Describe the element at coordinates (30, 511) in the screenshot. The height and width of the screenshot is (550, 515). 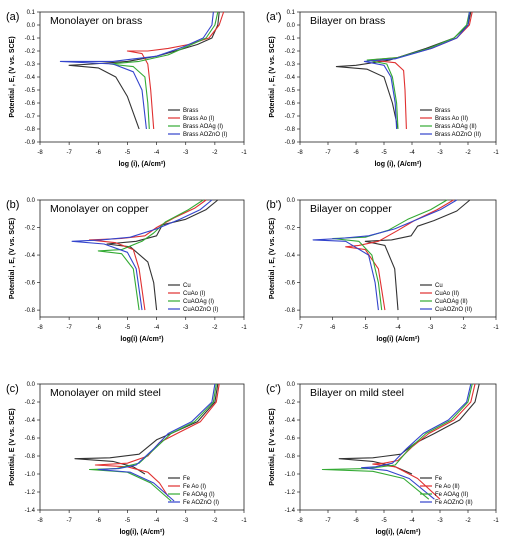
I see `y-tick-label: -1.4` at that location.